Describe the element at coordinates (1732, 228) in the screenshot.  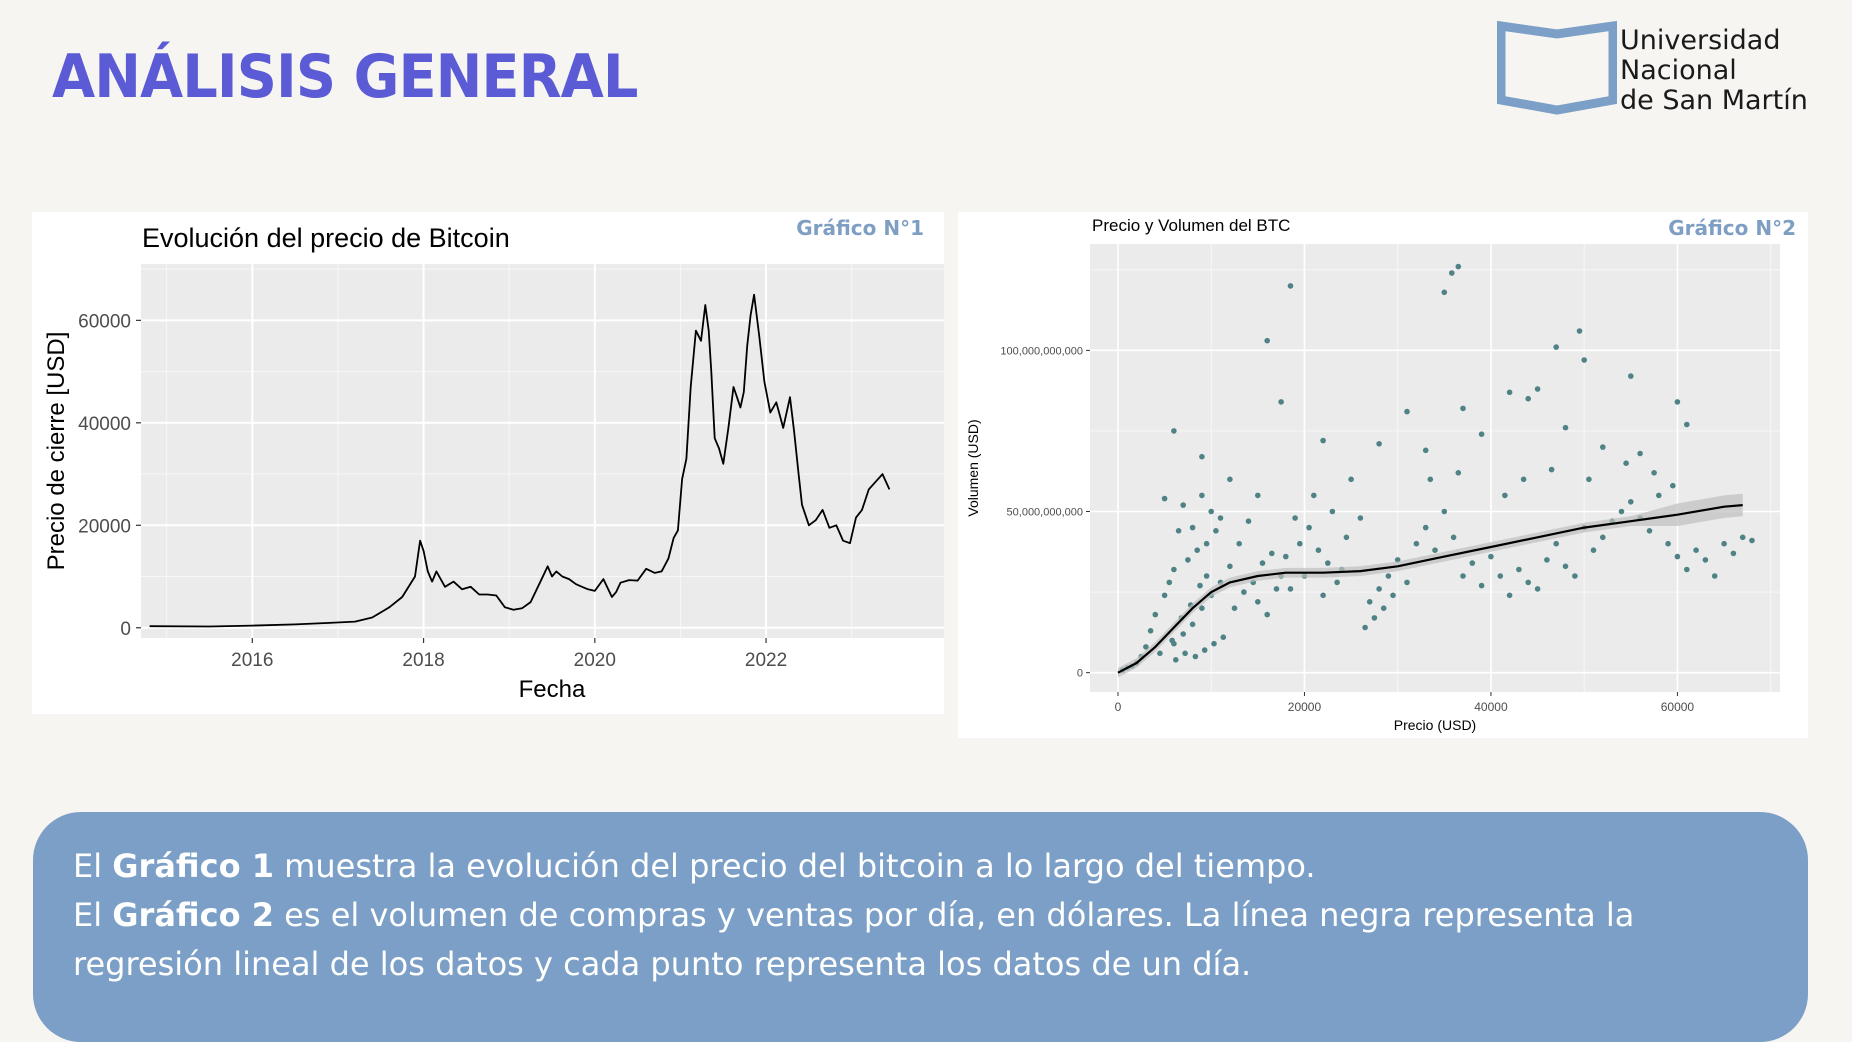
I see `chart-2-badge: Gráfico N°2` at that location.